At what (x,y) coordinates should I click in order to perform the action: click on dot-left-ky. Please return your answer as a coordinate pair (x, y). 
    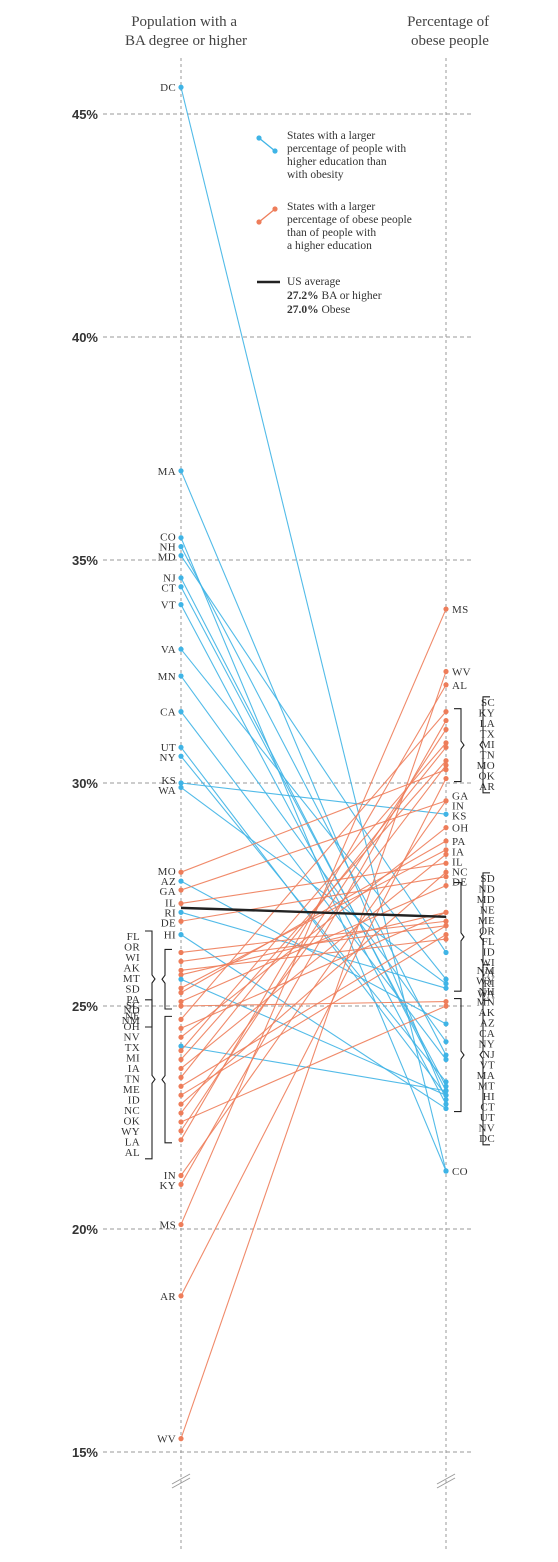
    Looking at the image, I should click on (180, 1184).